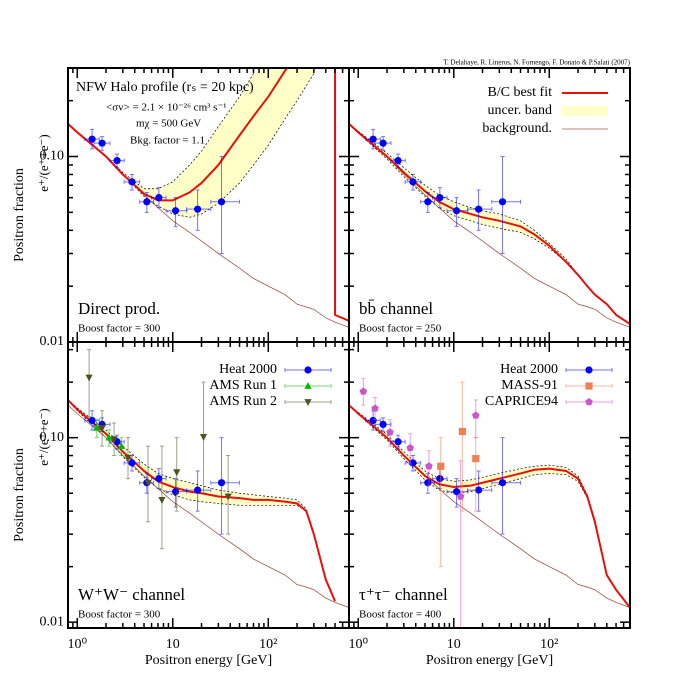 The width and height of the screenshot is (700, 700). Describe the element at coordinates (454, 644) in the screenshot. I see `x-tick-label: 10` at that location.